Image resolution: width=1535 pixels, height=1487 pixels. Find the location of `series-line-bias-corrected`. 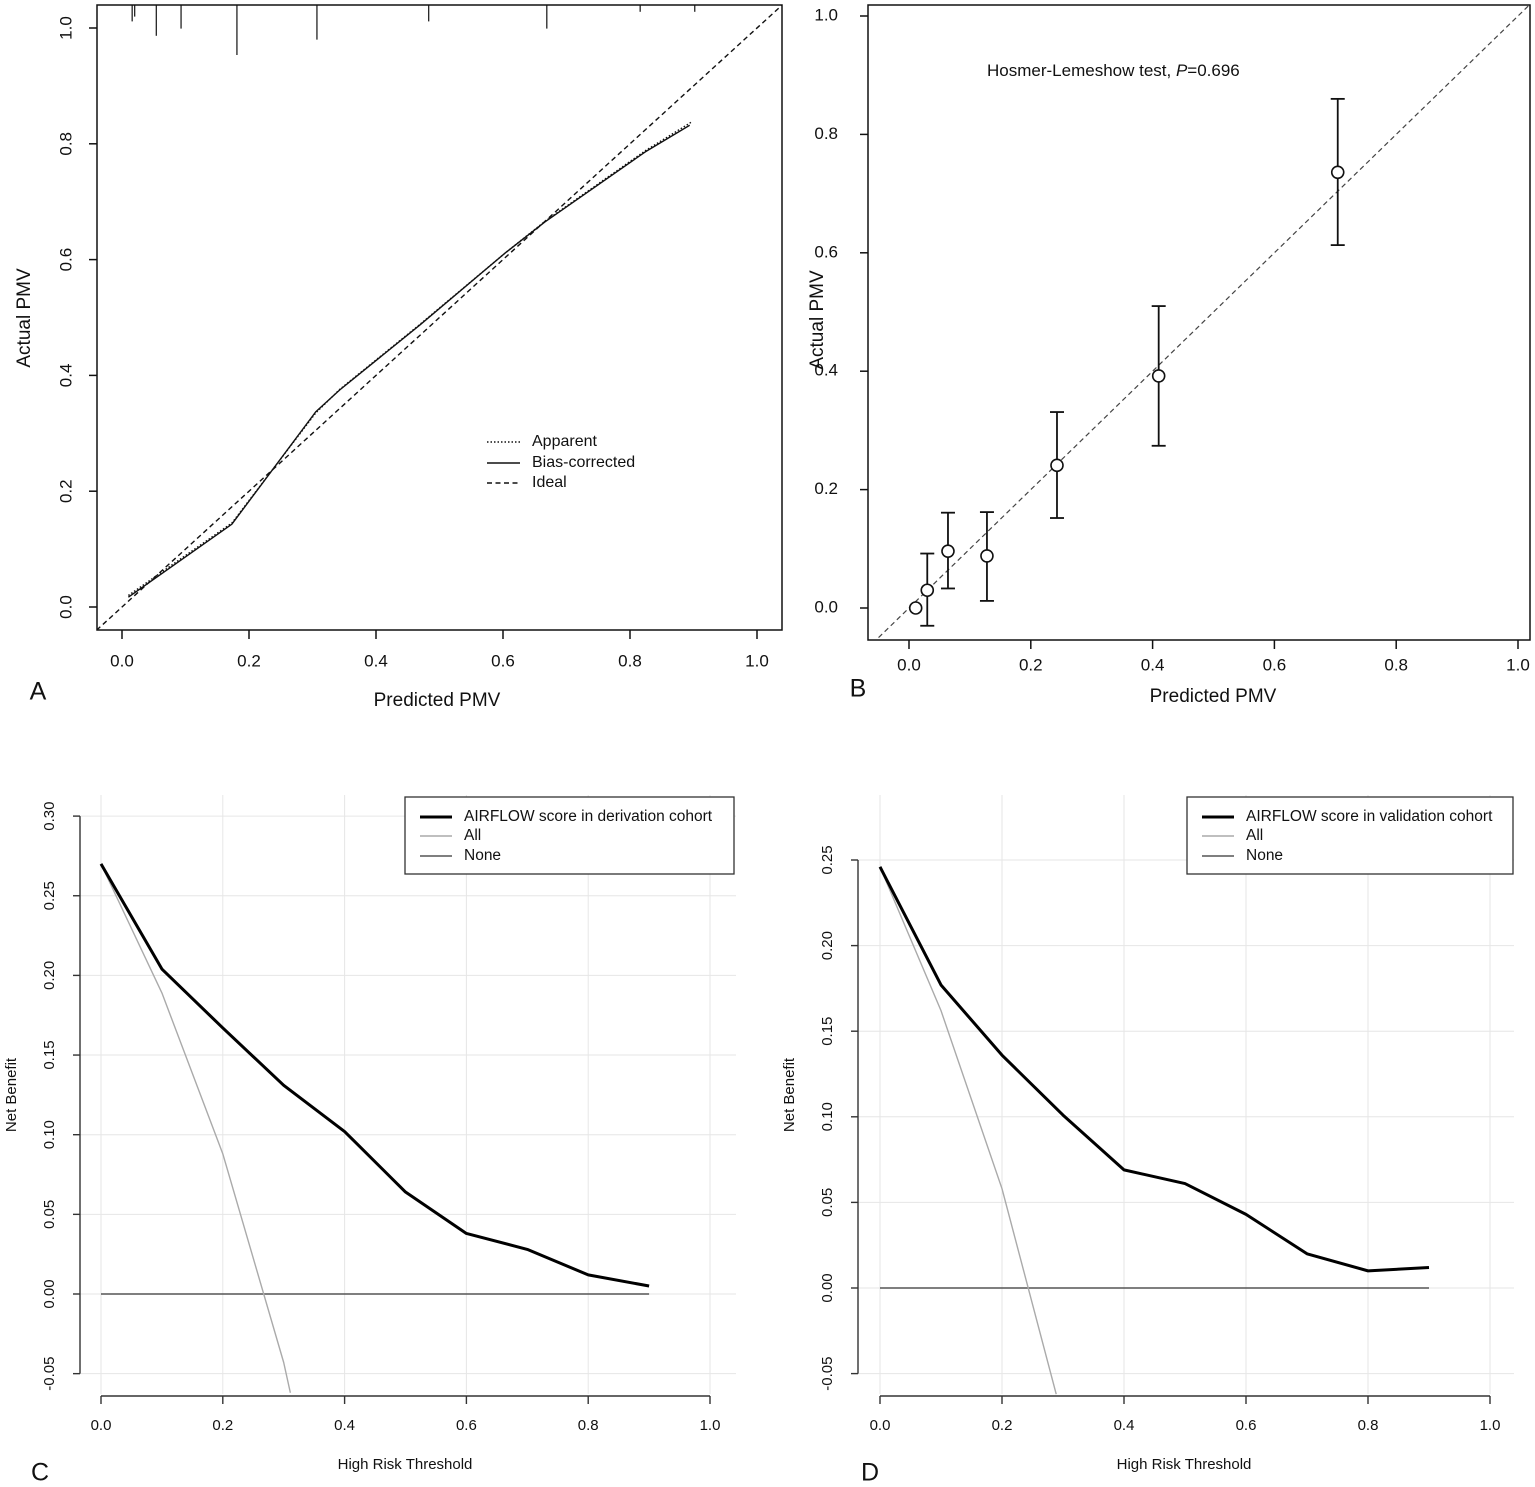

series-line-bias-corrected is located at coordinates (409, 361).